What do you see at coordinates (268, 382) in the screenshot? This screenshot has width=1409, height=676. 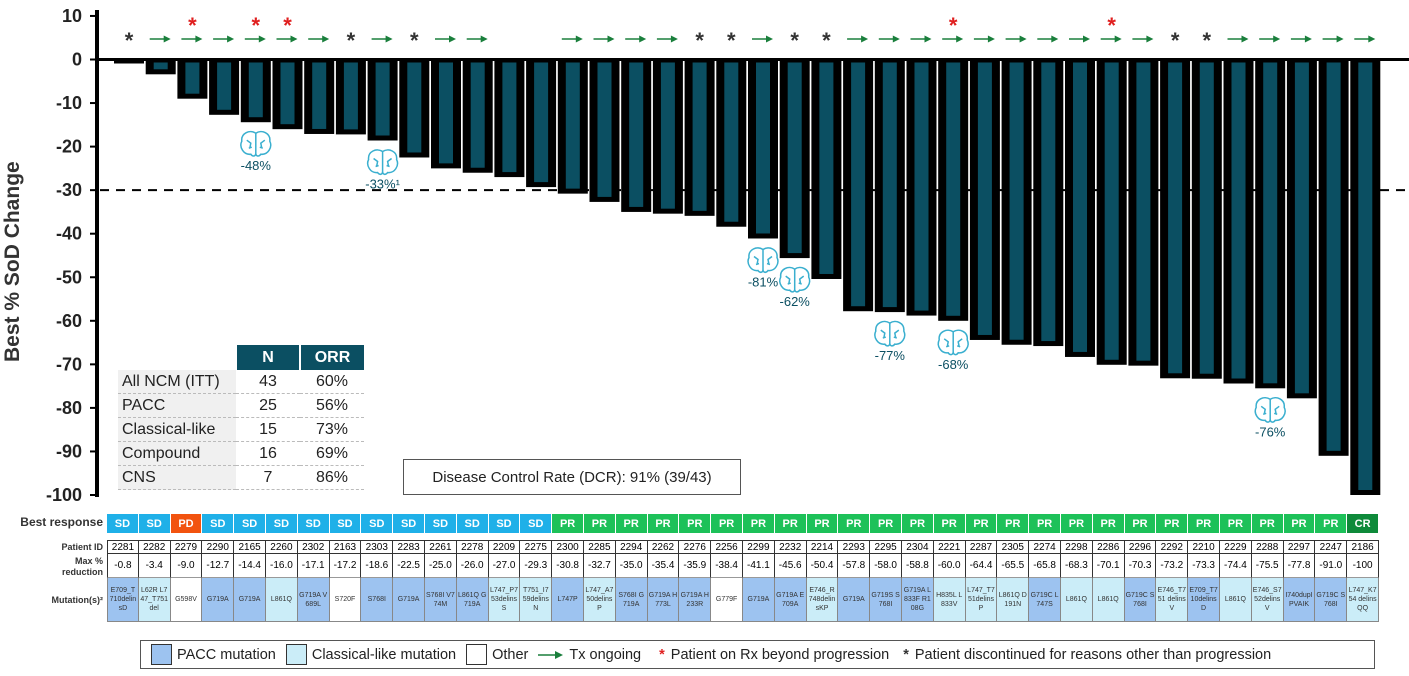 I see `summary-n: 43` at bounding box center [268, 382].